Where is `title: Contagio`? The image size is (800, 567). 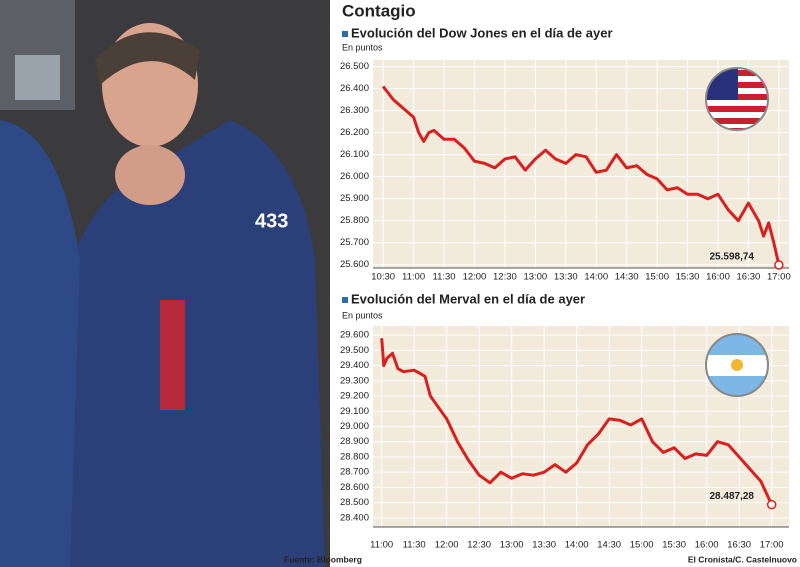 title: Contagio is located at coordinates (379, 10).